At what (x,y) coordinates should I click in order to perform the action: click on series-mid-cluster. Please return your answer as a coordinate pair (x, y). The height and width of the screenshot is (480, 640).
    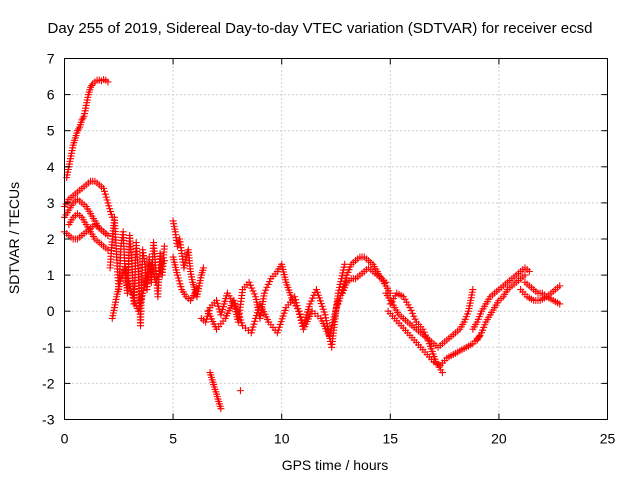
    Looking at the image, I should click on (273, 305).